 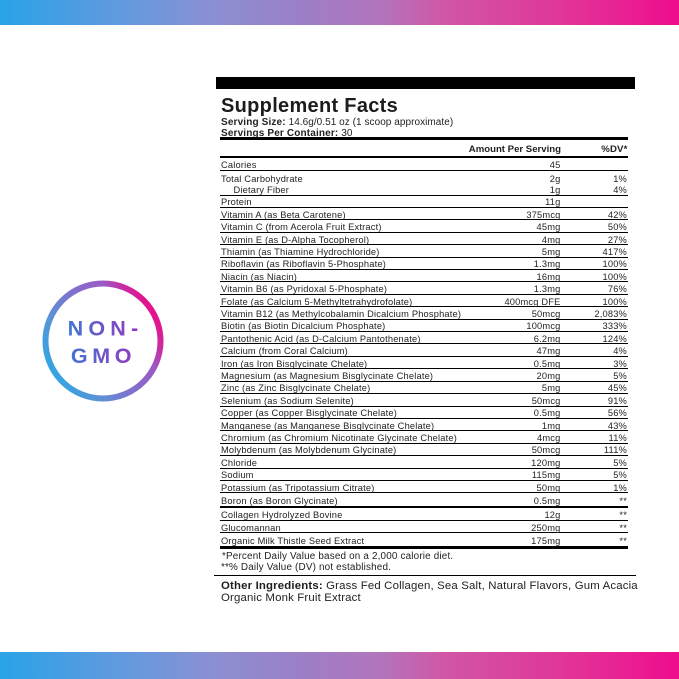 What do you see at coordinates (106, 328) in the screenshot?
I see `svg-text: NON-` at bounding box center [106, 328].